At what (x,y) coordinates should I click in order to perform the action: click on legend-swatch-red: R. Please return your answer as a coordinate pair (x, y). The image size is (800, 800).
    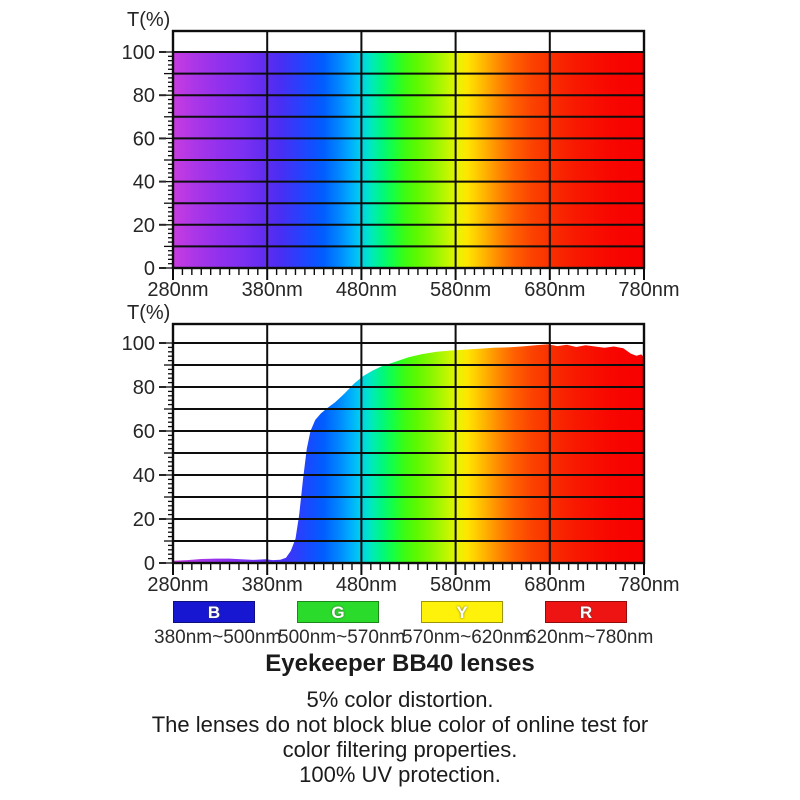
    Looking at the image, I should click on (586, 612).